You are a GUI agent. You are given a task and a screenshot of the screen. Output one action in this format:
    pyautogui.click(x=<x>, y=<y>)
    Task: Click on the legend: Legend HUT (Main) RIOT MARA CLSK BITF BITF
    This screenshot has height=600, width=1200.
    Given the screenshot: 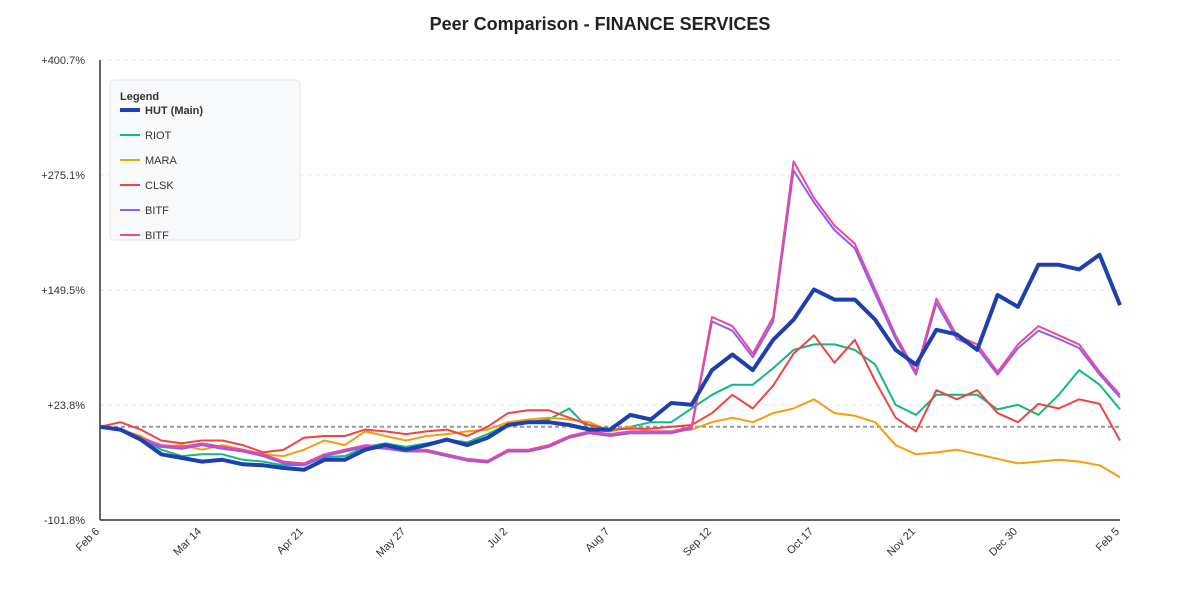 What is the action you would take?
    pyautogui.click(x=161, y=166)
    